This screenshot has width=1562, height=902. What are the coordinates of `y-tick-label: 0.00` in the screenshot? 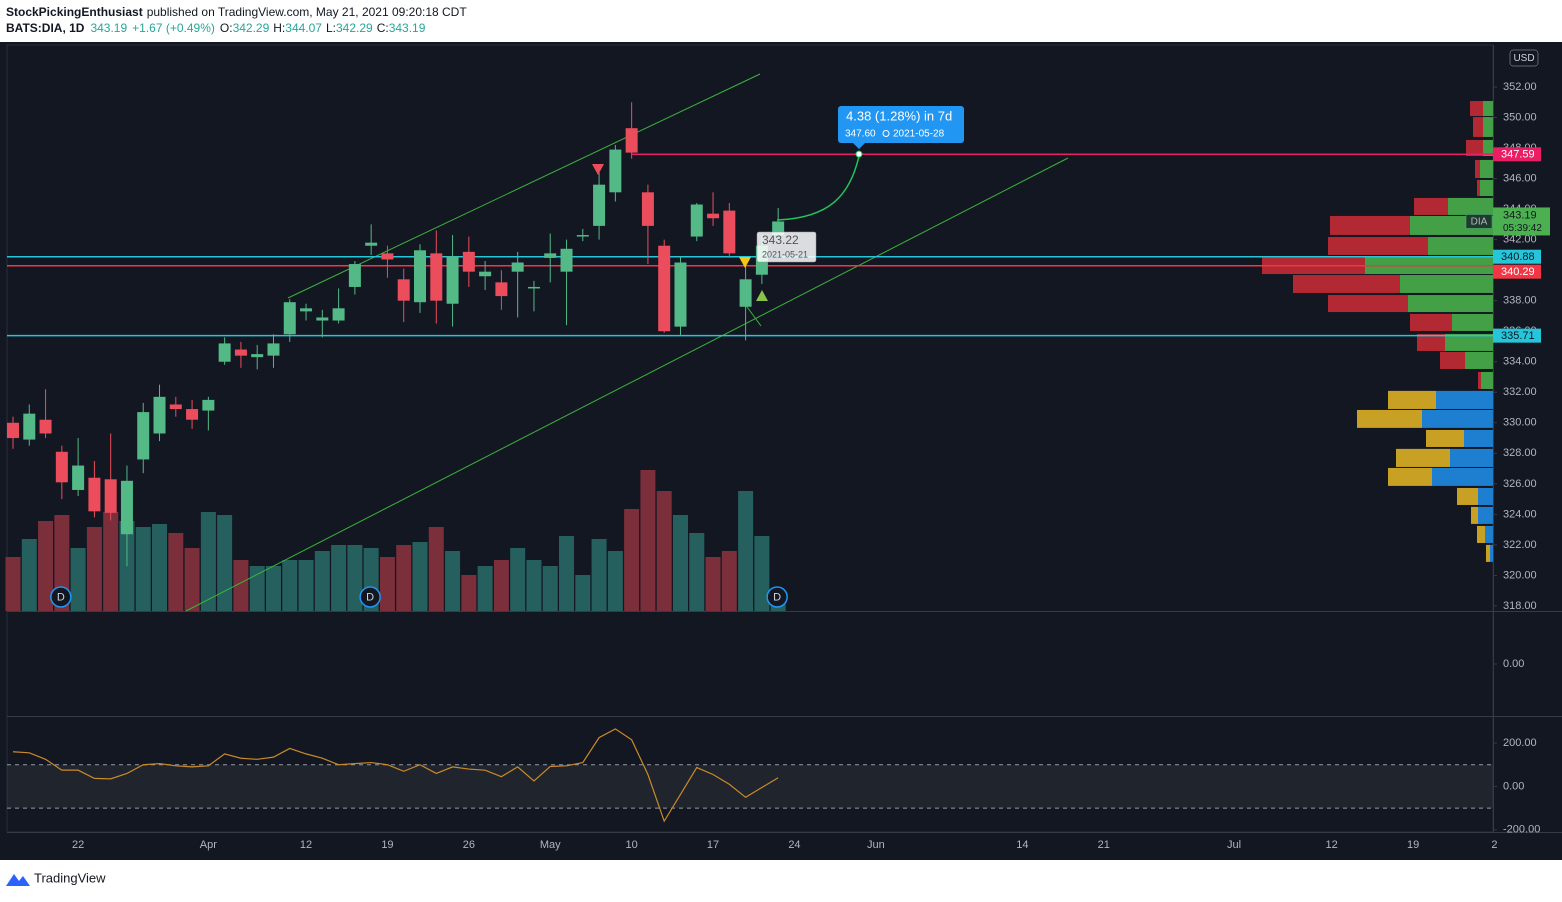 It's located at (1513, 664).